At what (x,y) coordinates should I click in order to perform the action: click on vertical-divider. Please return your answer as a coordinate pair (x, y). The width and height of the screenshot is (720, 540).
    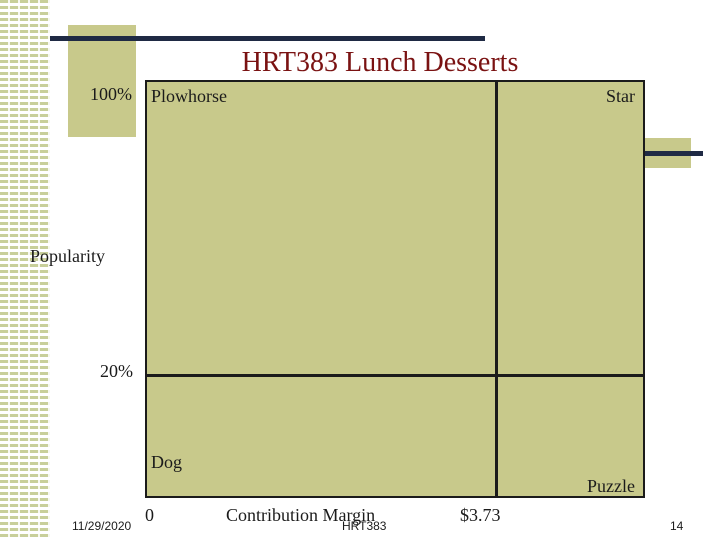
    Looking at the image, I should click on (496, 289).